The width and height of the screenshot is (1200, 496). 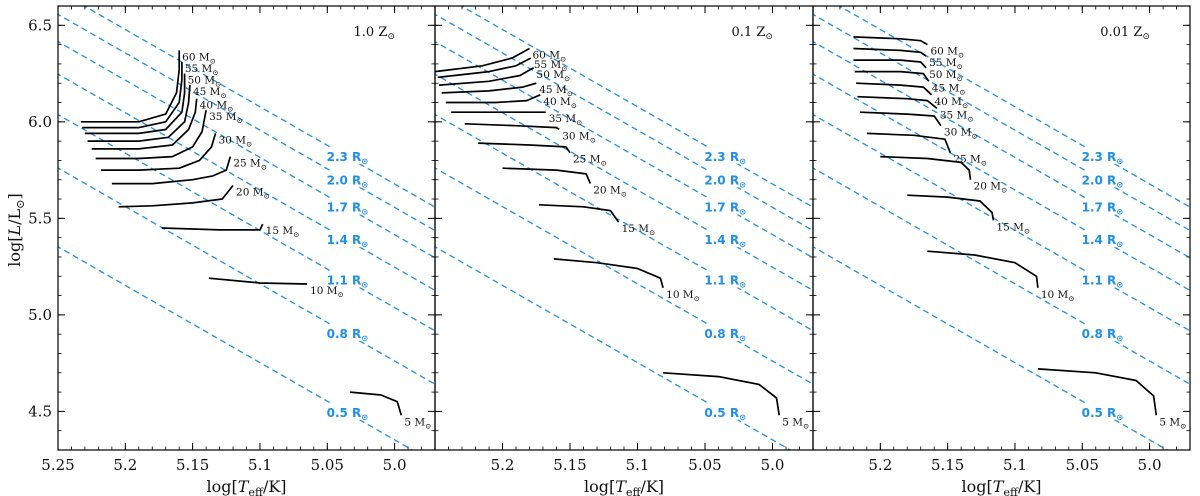 I want to click on radius-label: 2.3 R⊙, so click(x=725, y=158).